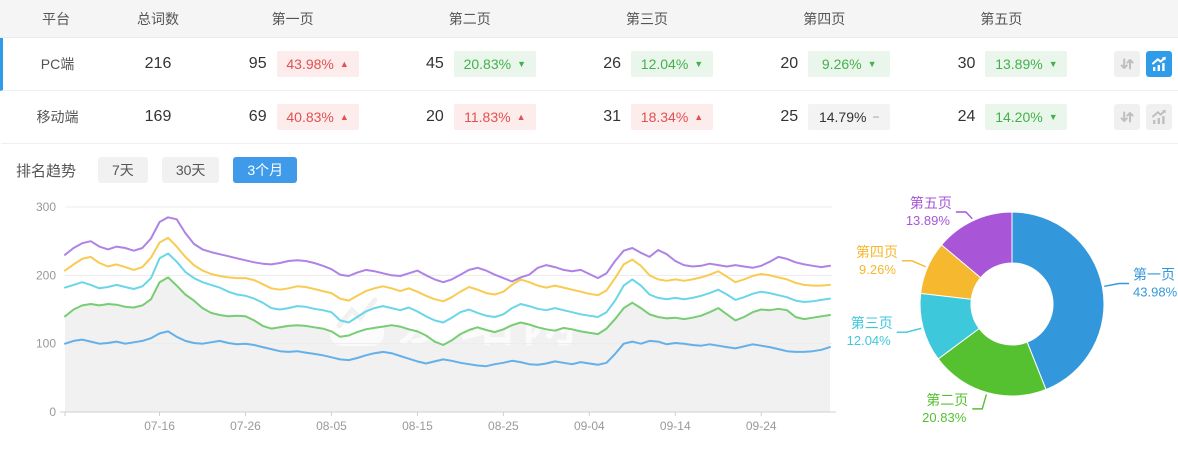  Describe the element at coordinates (841, 64) in the screenshot. I see `change-percent: 9.26%` at that location.